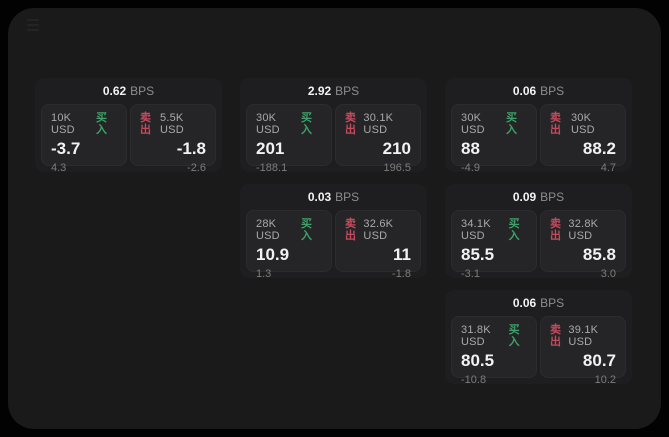 The image size is (669, 437). Describe the element at coordinates (605, 380) in the screenshot. I see `sell-delta: 10.2` at that location.